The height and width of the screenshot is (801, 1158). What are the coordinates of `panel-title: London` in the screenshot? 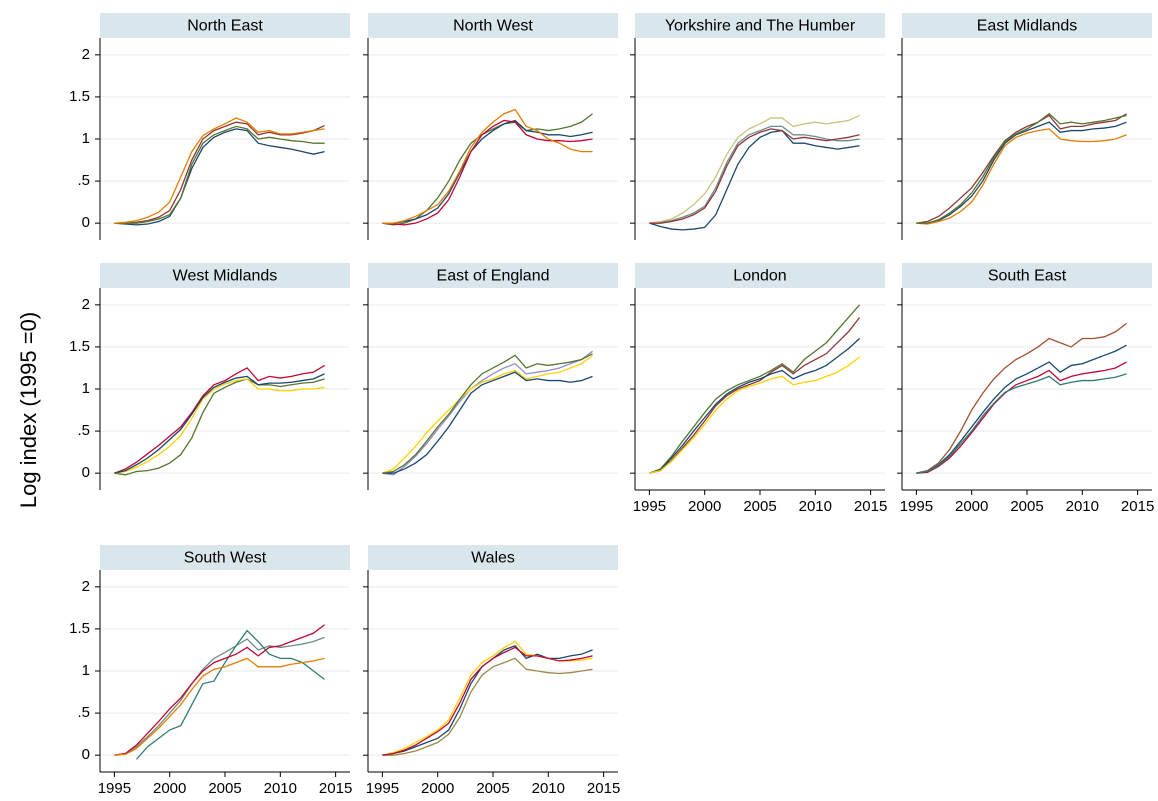 It's located at (759, 276).